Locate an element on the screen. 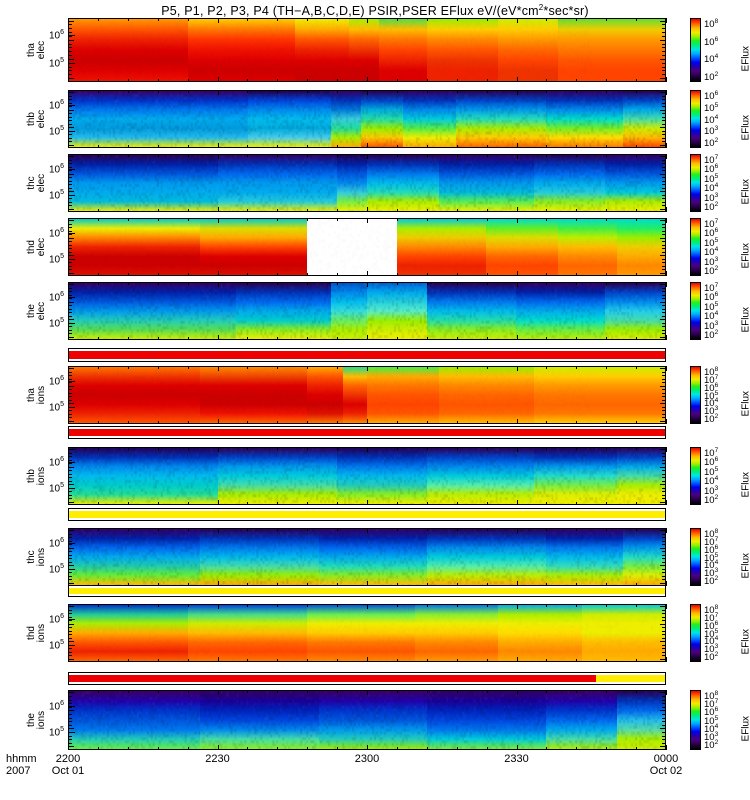  mode-strip-thc-ions is located at coordinates (367, 591).